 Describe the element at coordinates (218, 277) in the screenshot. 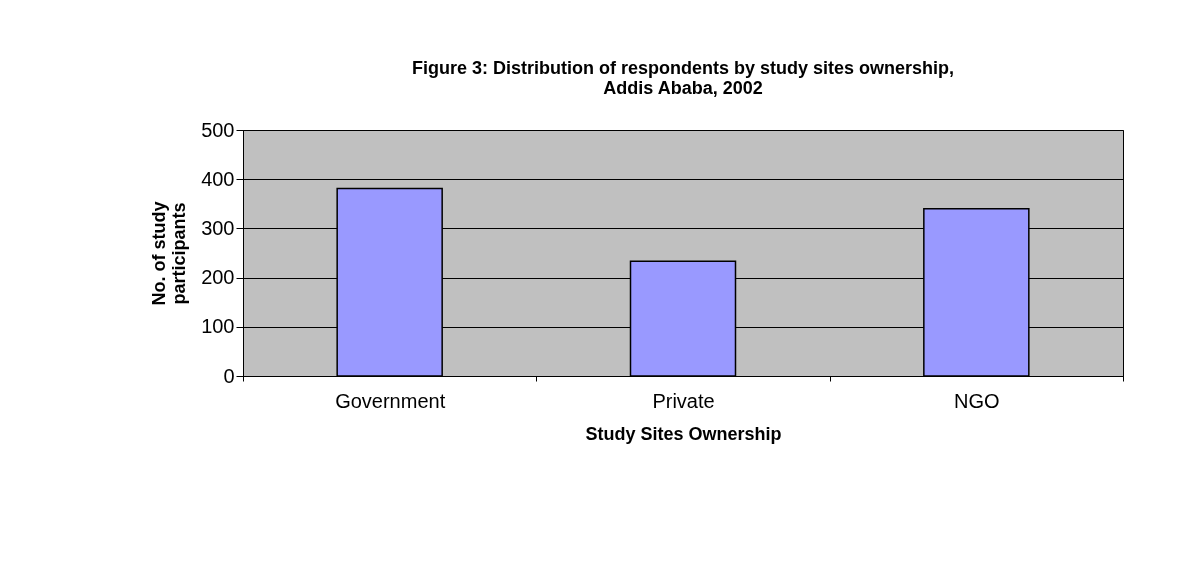

I see `y-tick-label: 200` at that location.